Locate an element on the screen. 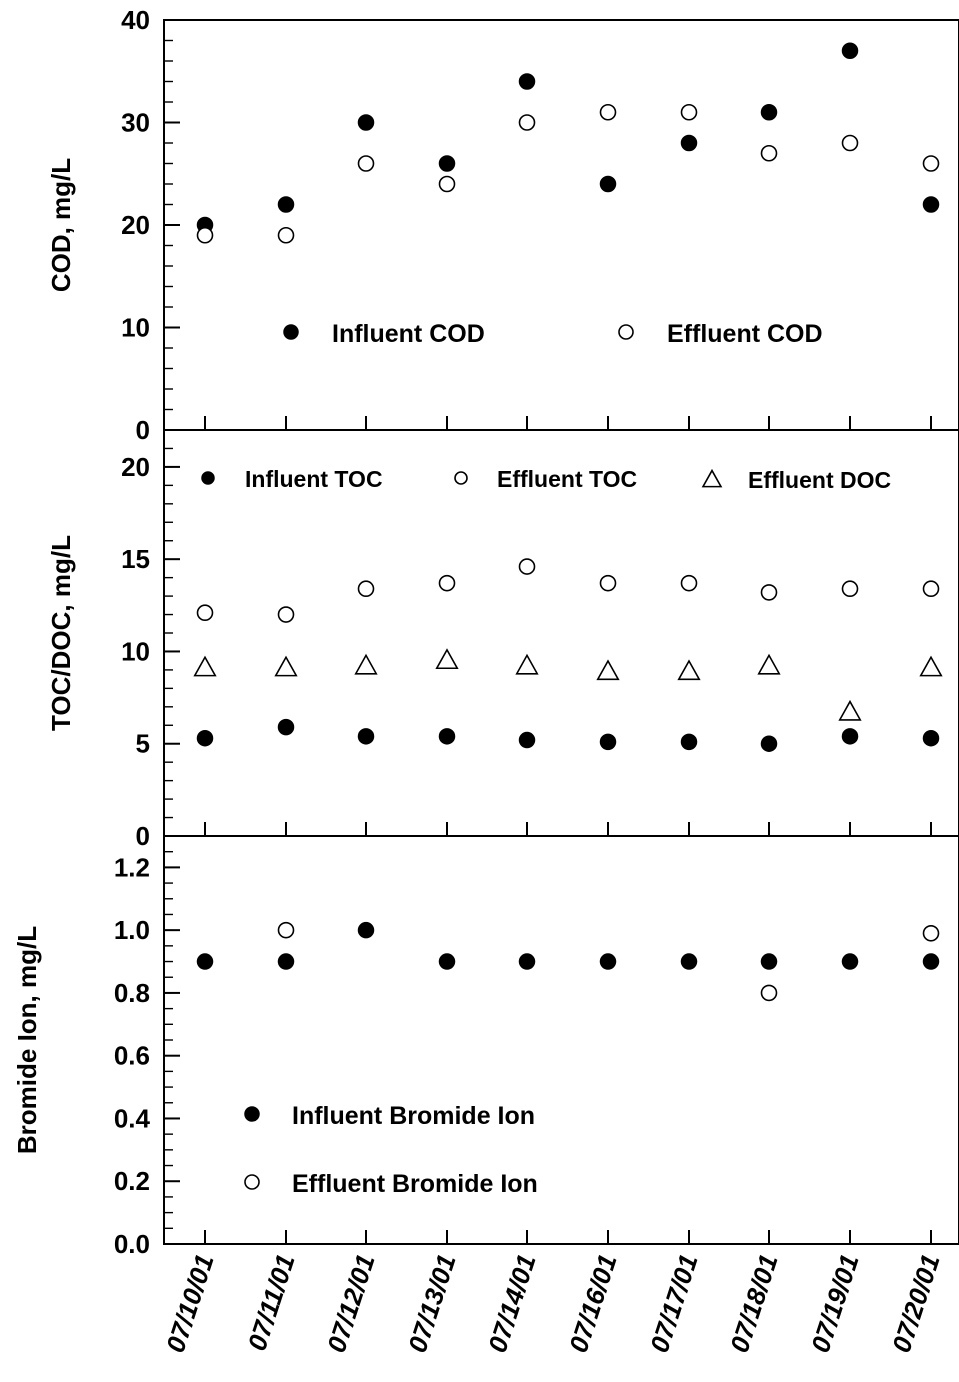 The image size is (959, 1382). toc-y-tick-label: 5 is located at coordinates (143, 744).